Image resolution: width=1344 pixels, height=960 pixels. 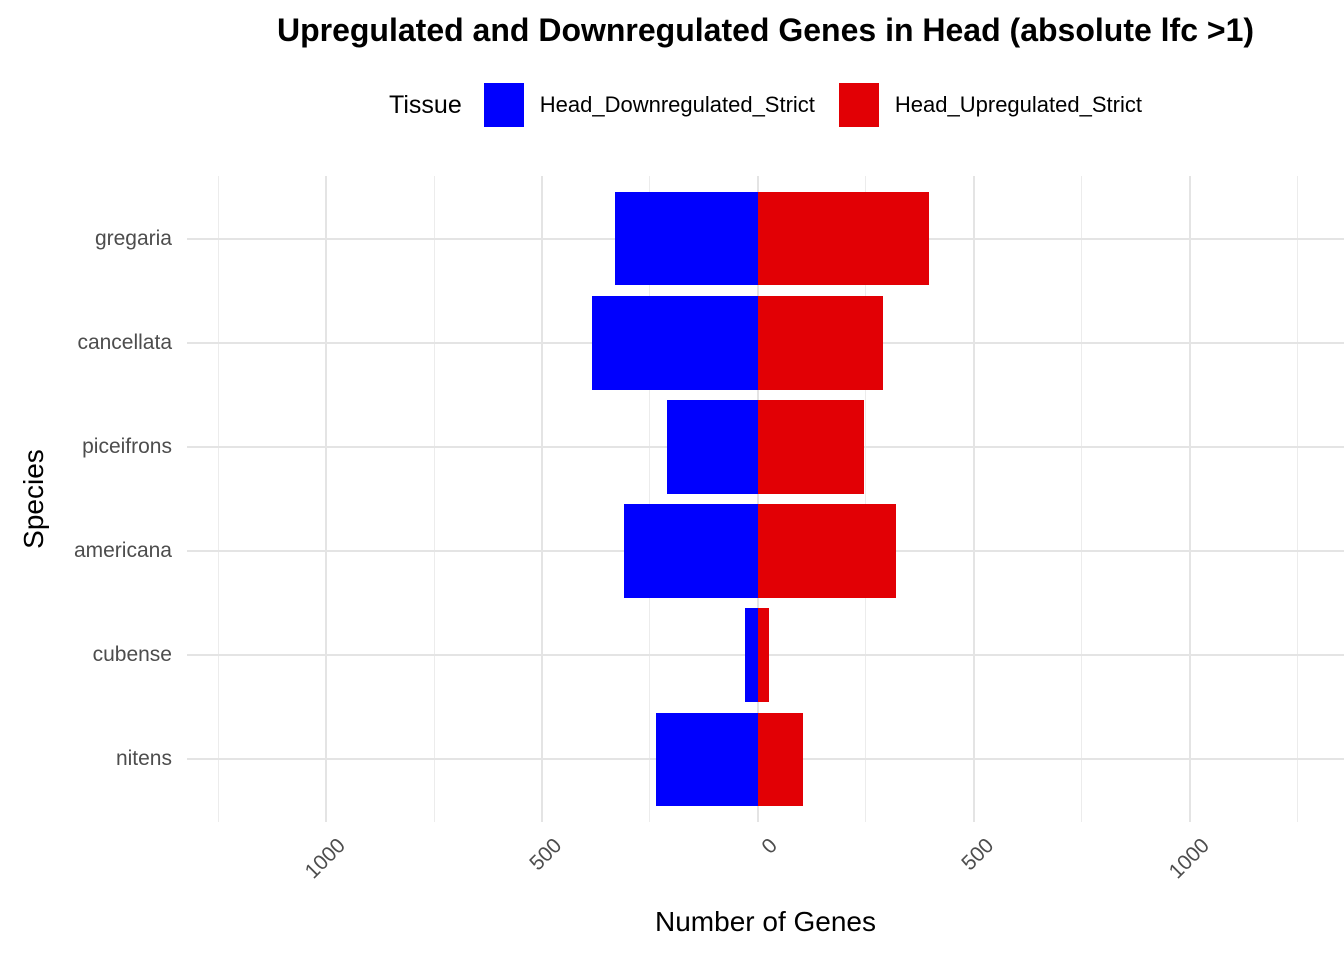 I want to click on bar-downregulated-nitens, so click(x=707, y=759).